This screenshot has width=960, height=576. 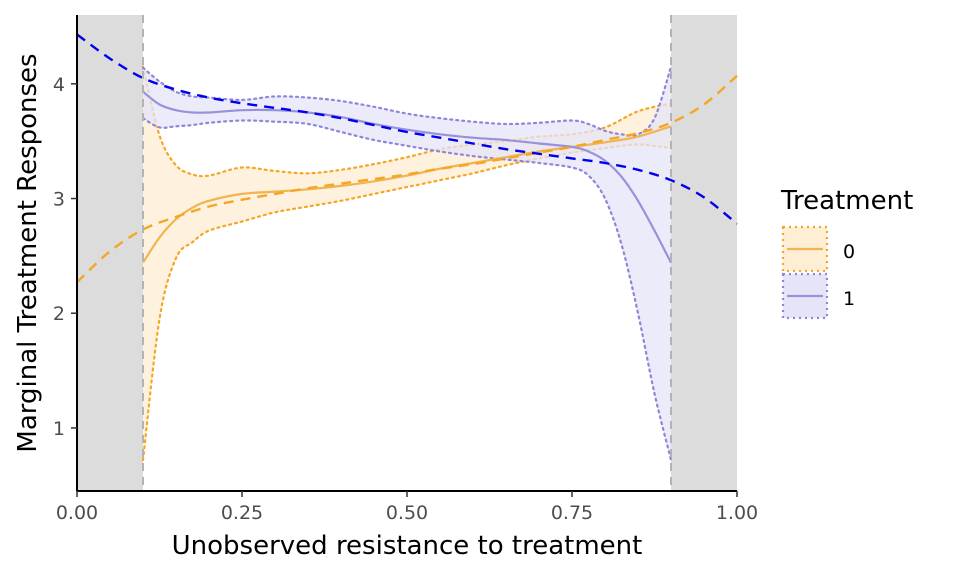 I want to click on y-tick-label-3: 4, so click(x=59, y=85).